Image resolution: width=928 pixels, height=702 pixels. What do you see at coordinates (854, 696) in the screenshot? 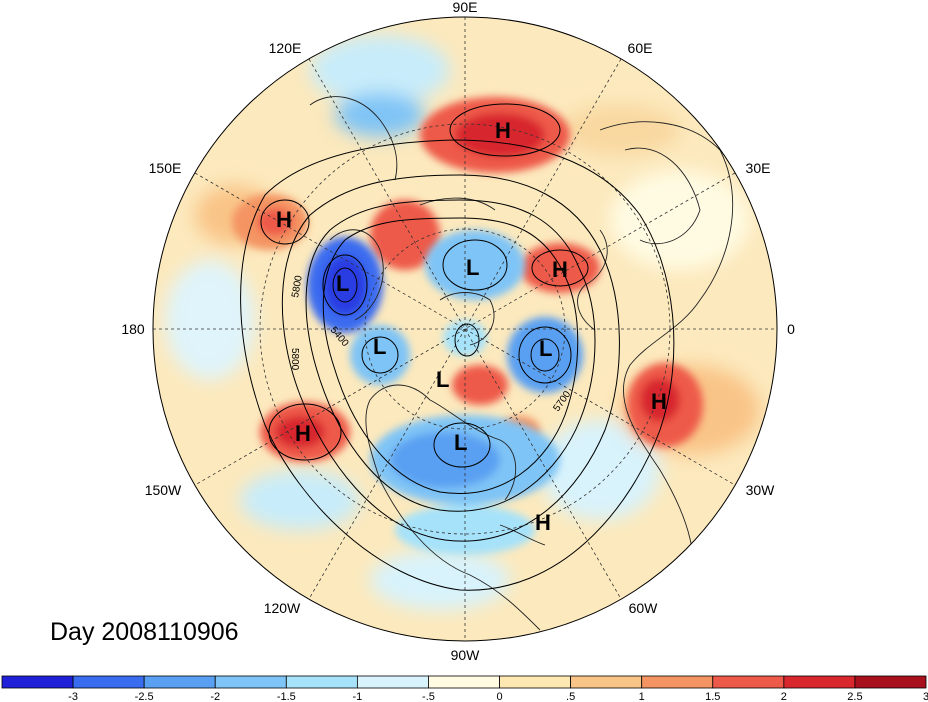
I see `colorbar-tick-label: 2.5` at bounding box center [854, 696].